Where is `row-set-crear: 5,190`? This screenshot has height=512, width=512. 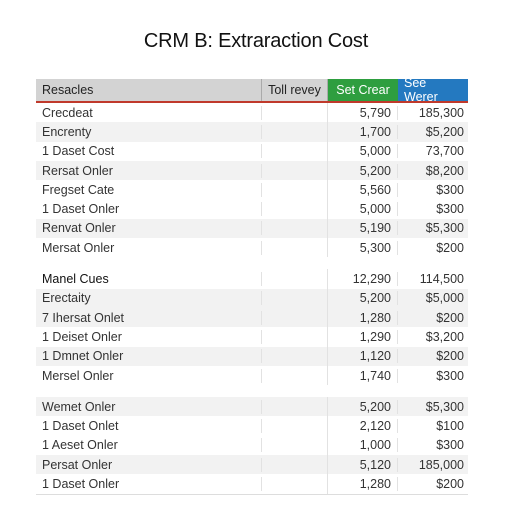 row-set-crear: 5,190 is located at coordinates (363, 228).